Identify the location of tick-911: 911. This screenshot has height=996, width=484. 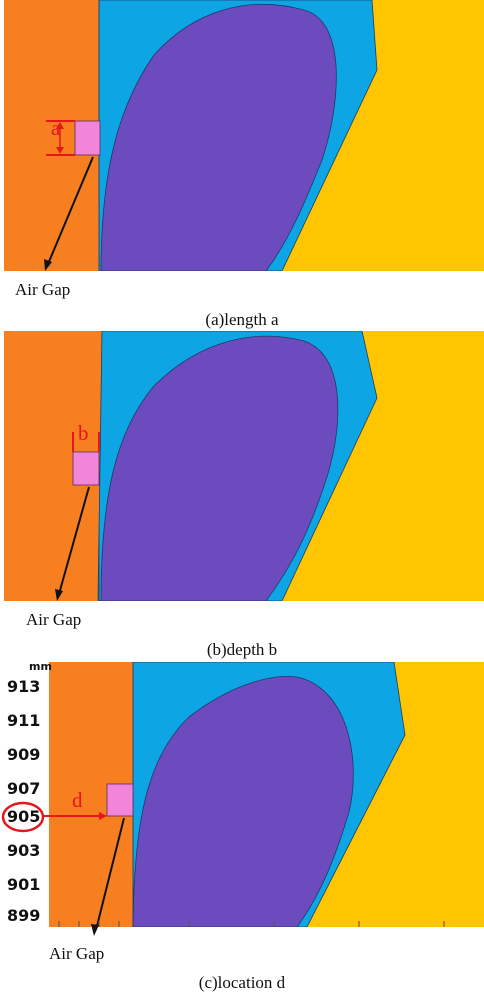
(24, 720).